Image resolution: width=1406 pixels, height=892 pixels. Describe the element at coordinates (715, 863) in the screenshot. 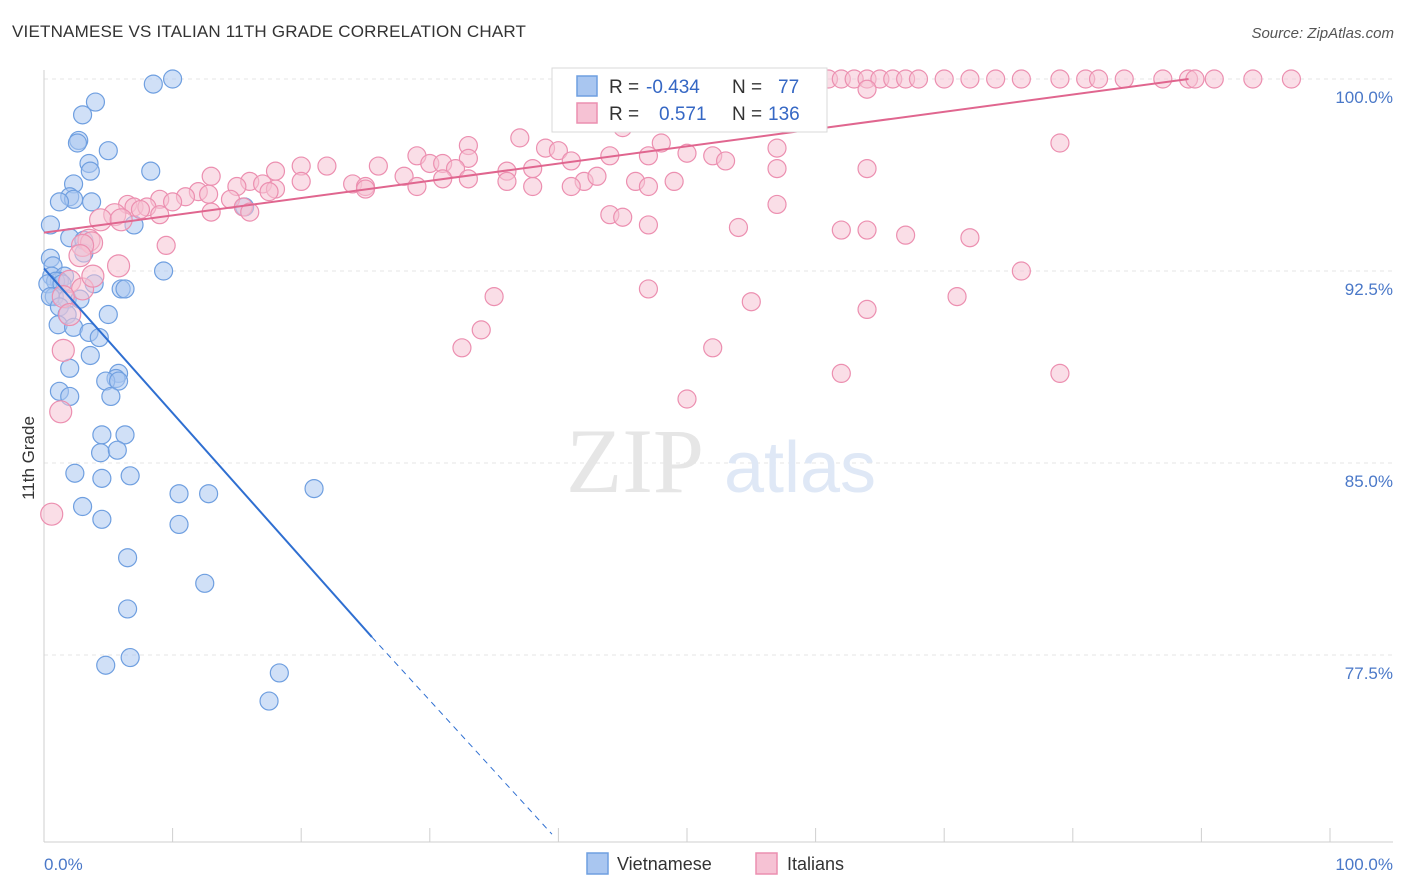

I see `series-legend: Vietnamese Italians` at that location.